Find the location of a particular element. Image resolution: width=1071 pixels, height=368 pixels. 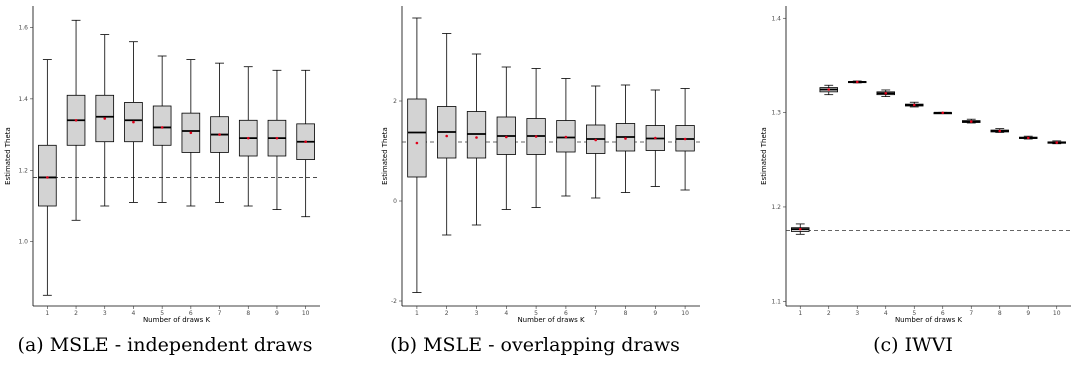

x-tick-label-c: 8 is located at coordinates (1000, 313).